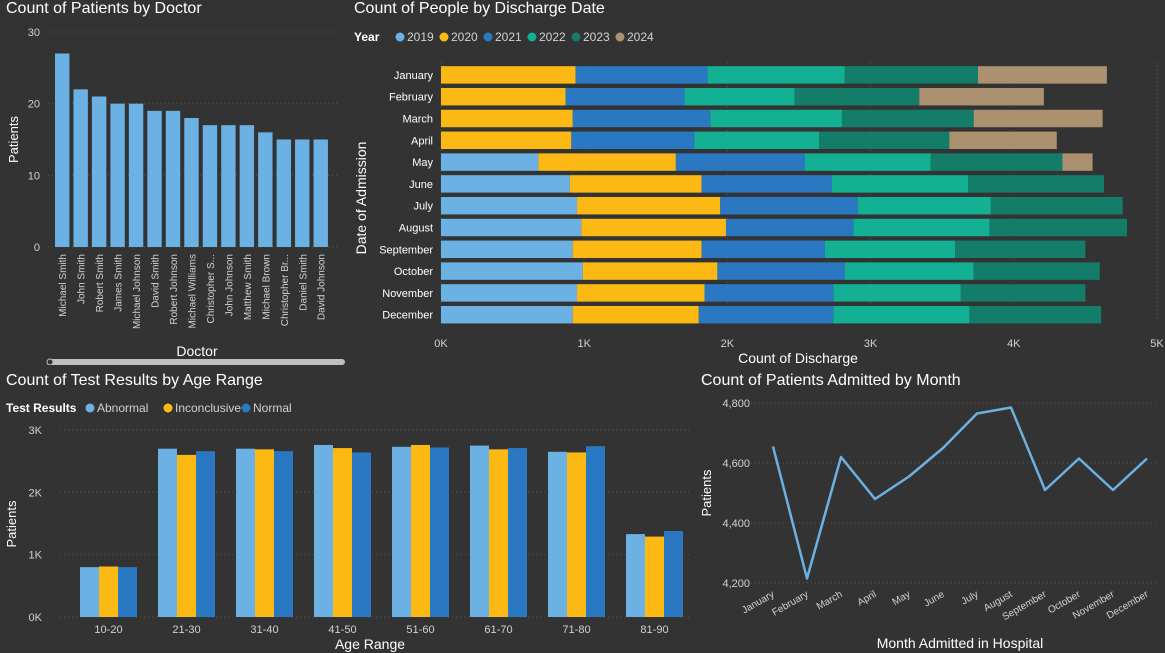  I want to click on discharge-bar-march-2024, so click(1038, 118).